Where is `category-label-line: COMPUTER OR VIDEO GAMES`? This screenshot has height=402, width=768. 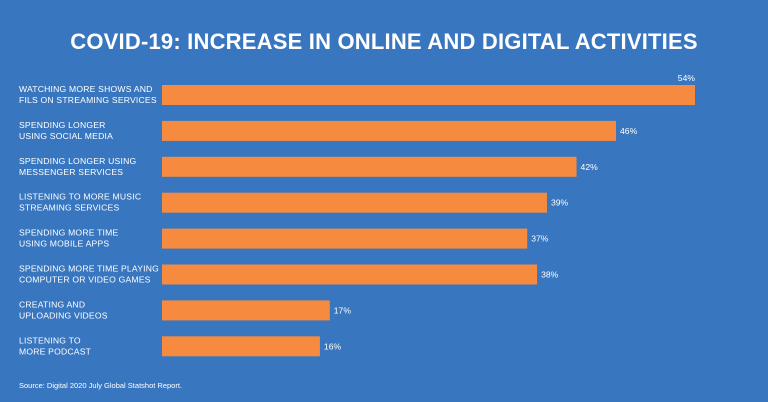
category-label-line: COMPUTER OR VIDEO GAMES is located at coordinates (85, 280).